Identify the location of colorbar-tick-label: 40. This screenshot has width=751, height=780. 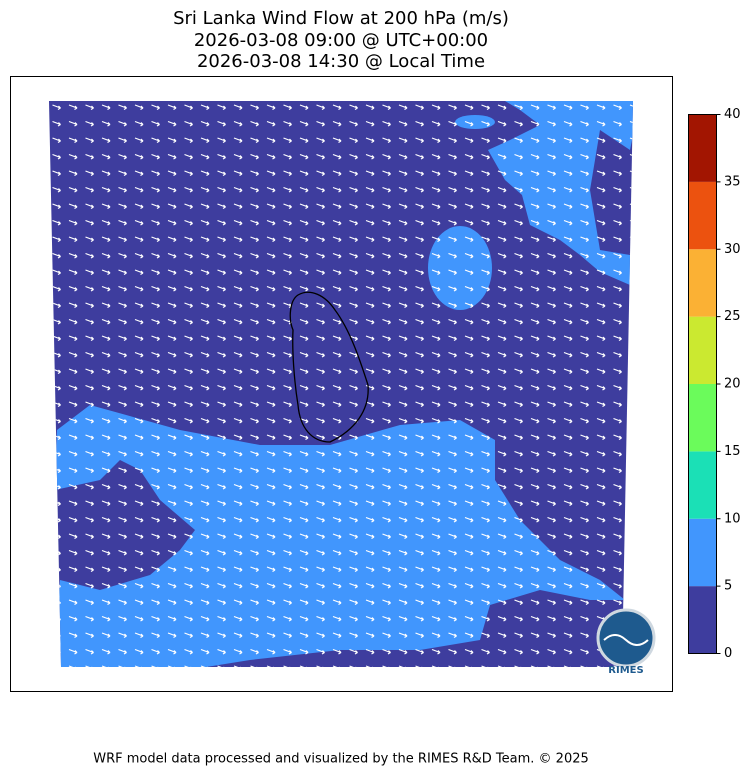
(732, 114).